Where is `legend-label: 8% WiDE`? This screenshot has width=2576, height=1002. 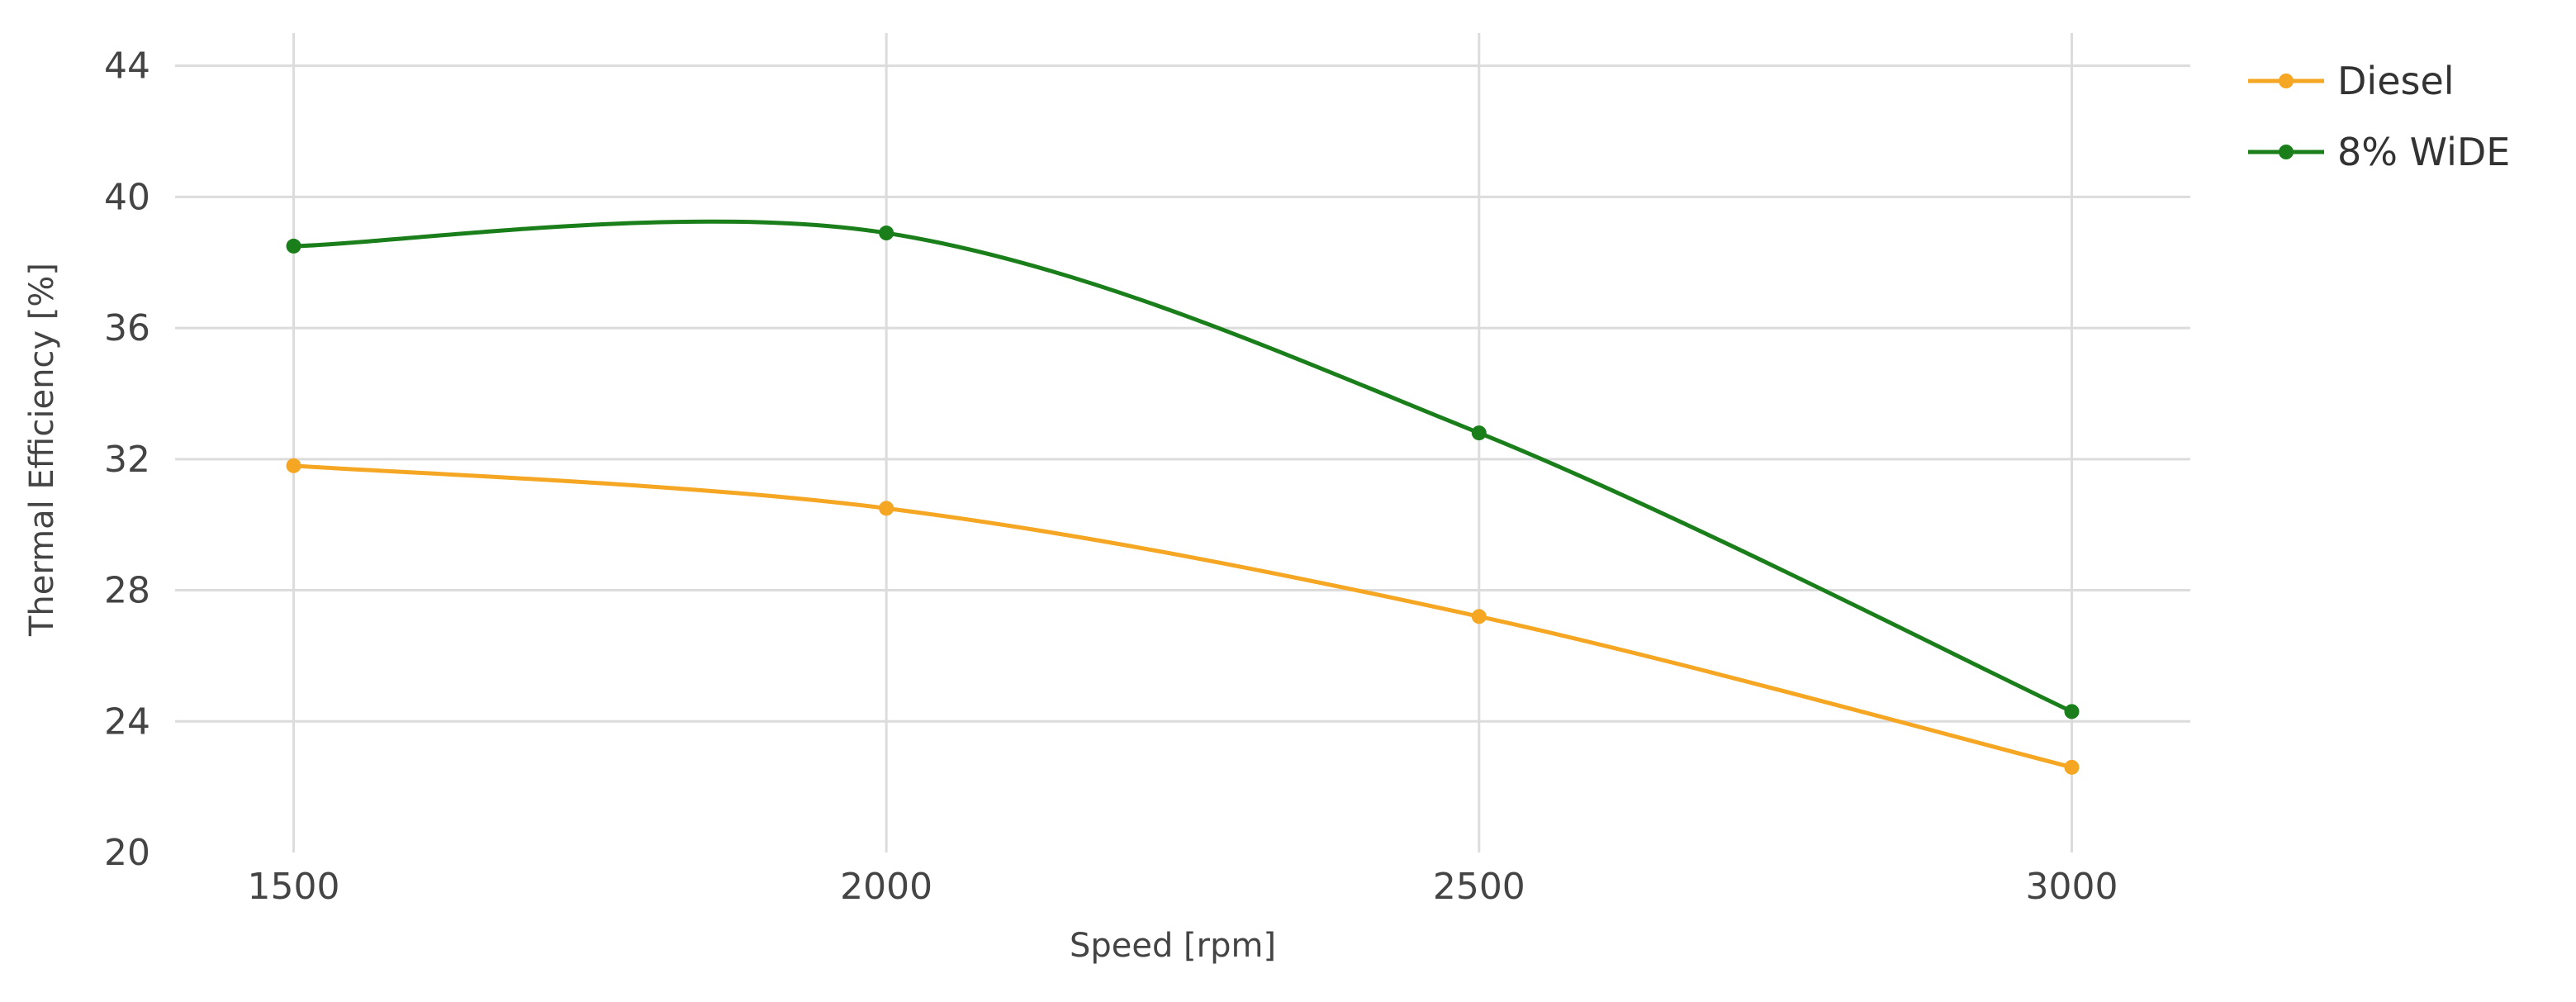 legend-label: 8% WiDE is located at coordinates (2423, 152).